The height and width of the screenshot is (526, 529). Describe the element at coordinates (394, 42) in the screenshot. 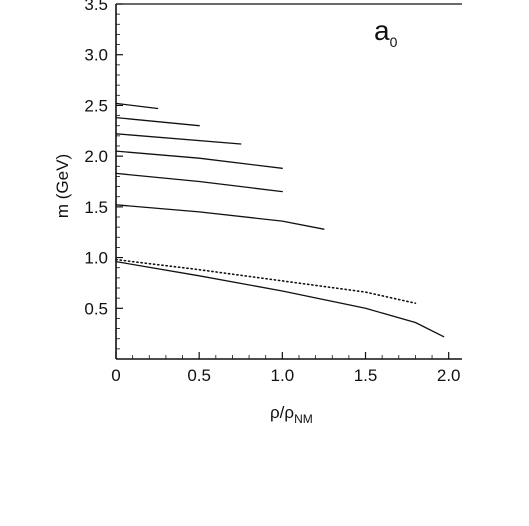

I see `panel-label-subscript: 0` at that location.